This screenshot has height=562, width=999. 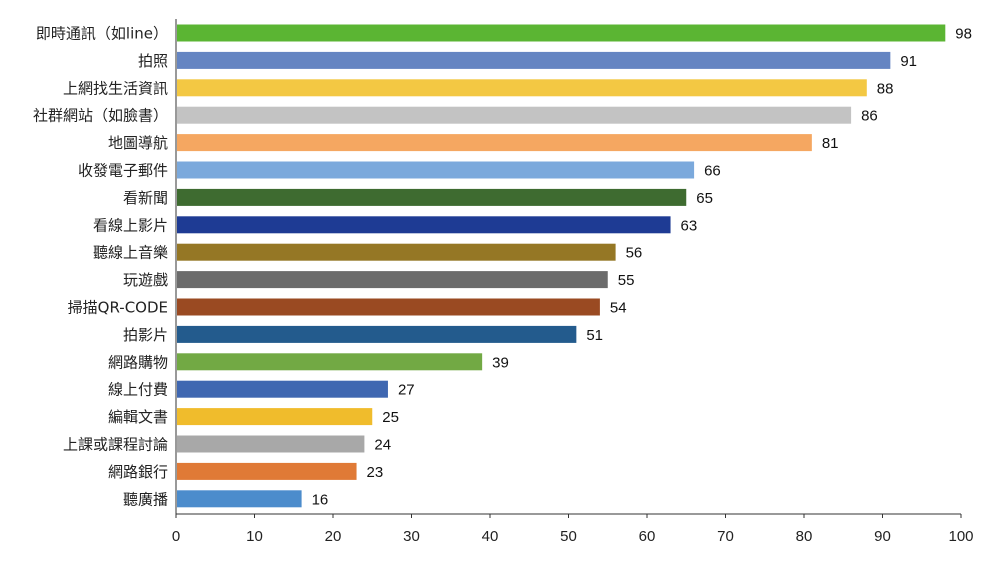 I want to click on category-label: 拍影片, so click(x=145, y=335).